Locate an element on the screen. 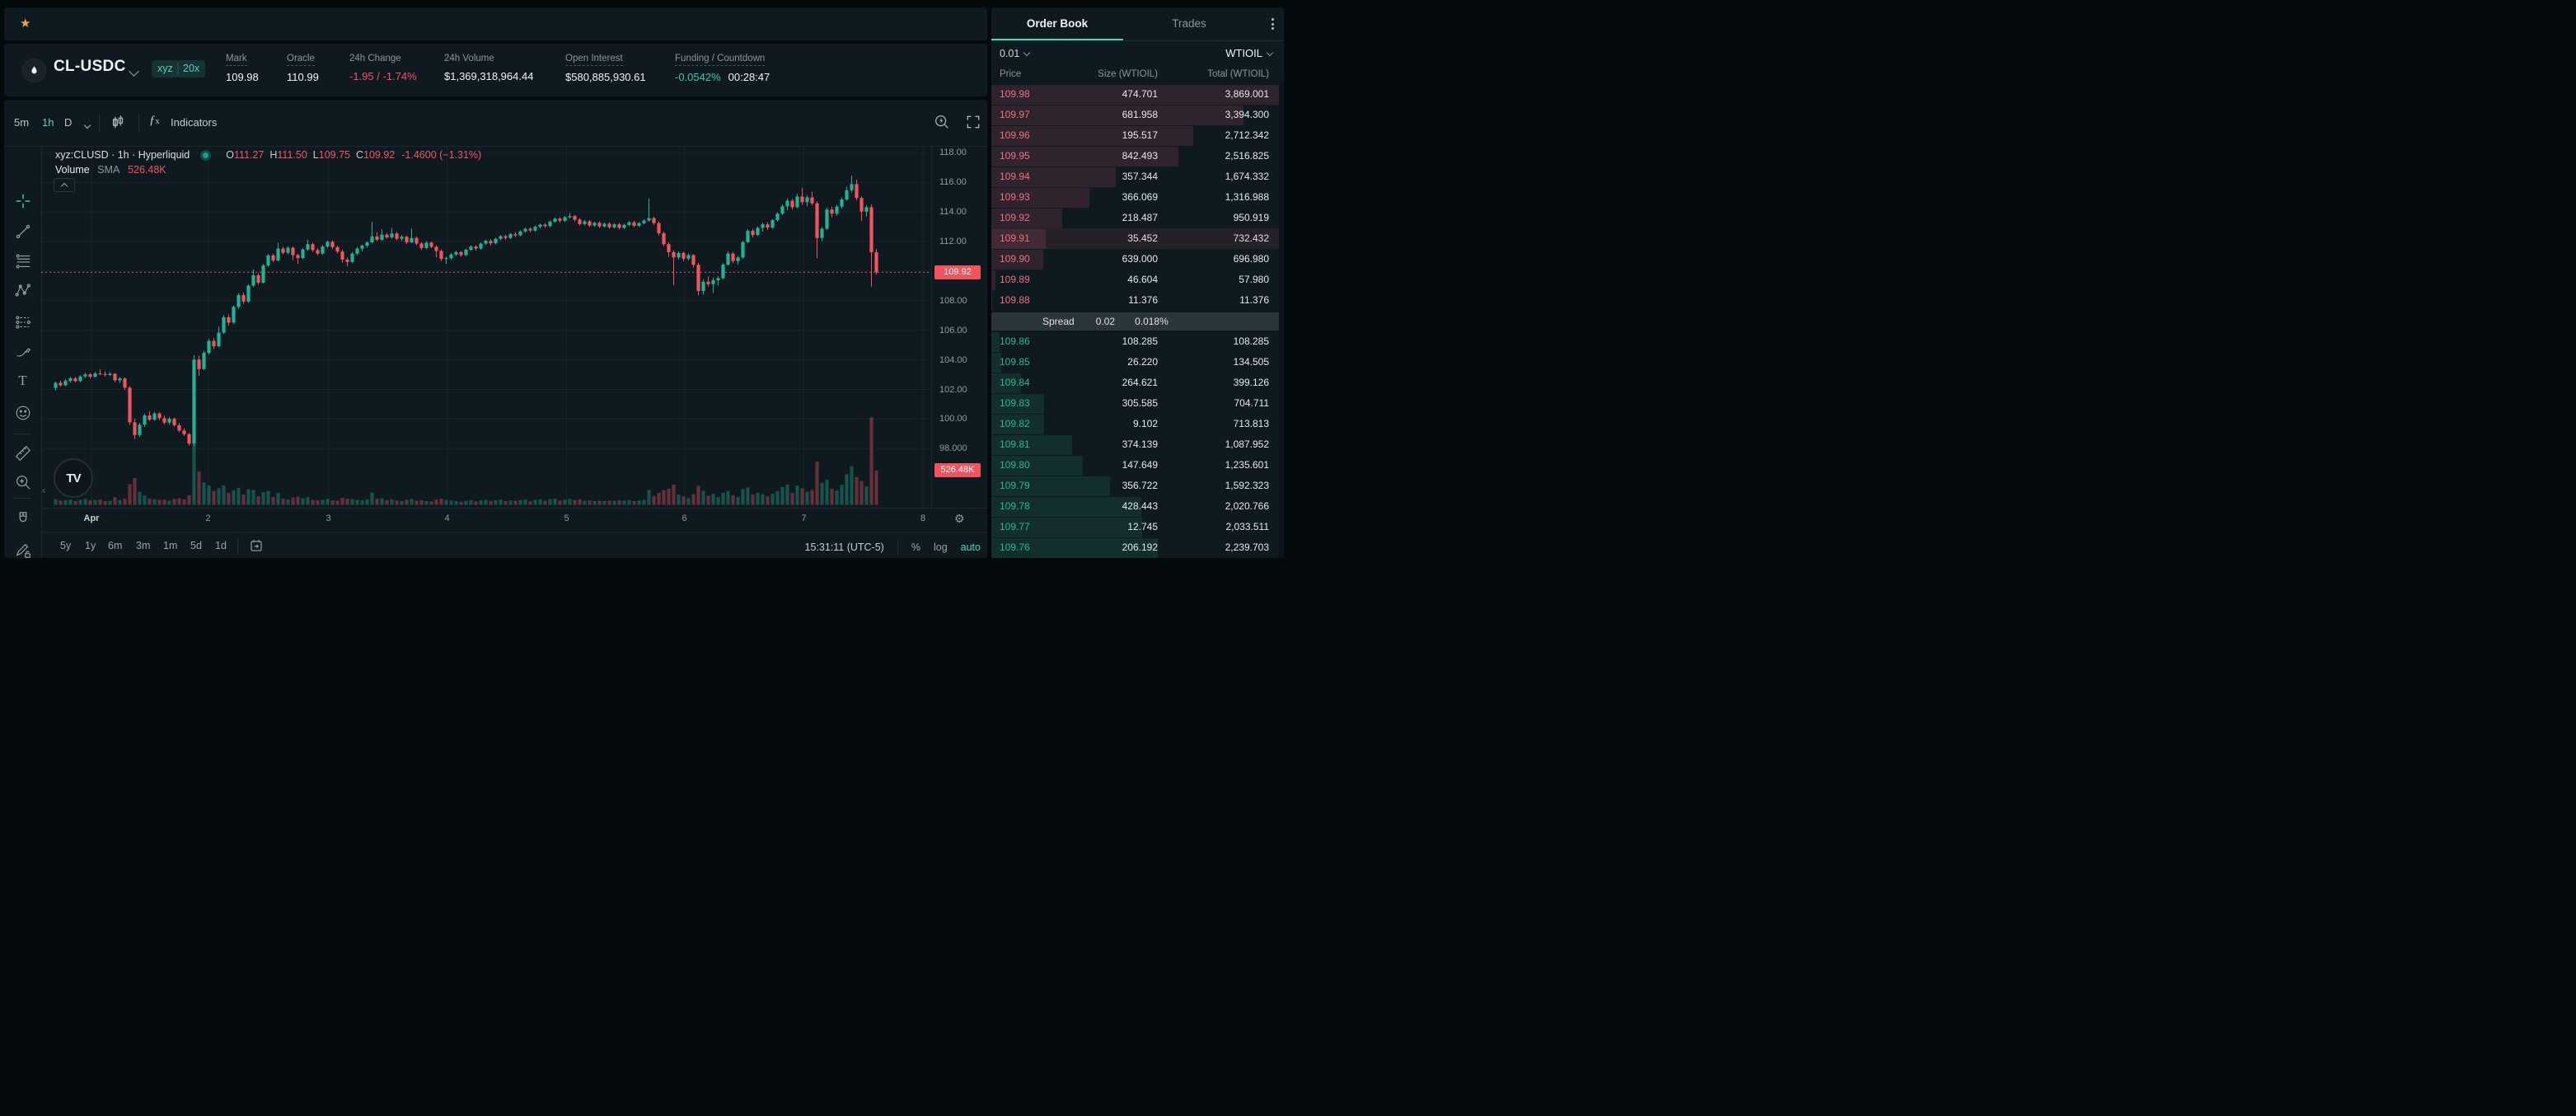  size-cell: 428.443 is located at coordinates (1140, 506).